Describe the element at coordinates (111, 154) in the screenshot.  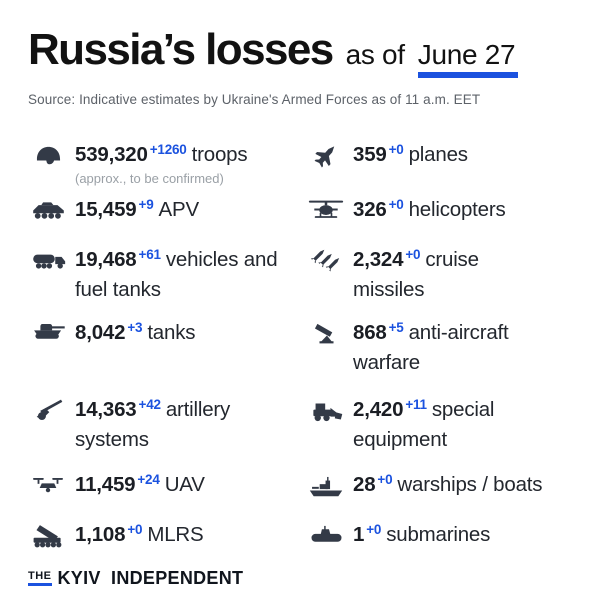
I see `stat-value: 539,320` at that location.